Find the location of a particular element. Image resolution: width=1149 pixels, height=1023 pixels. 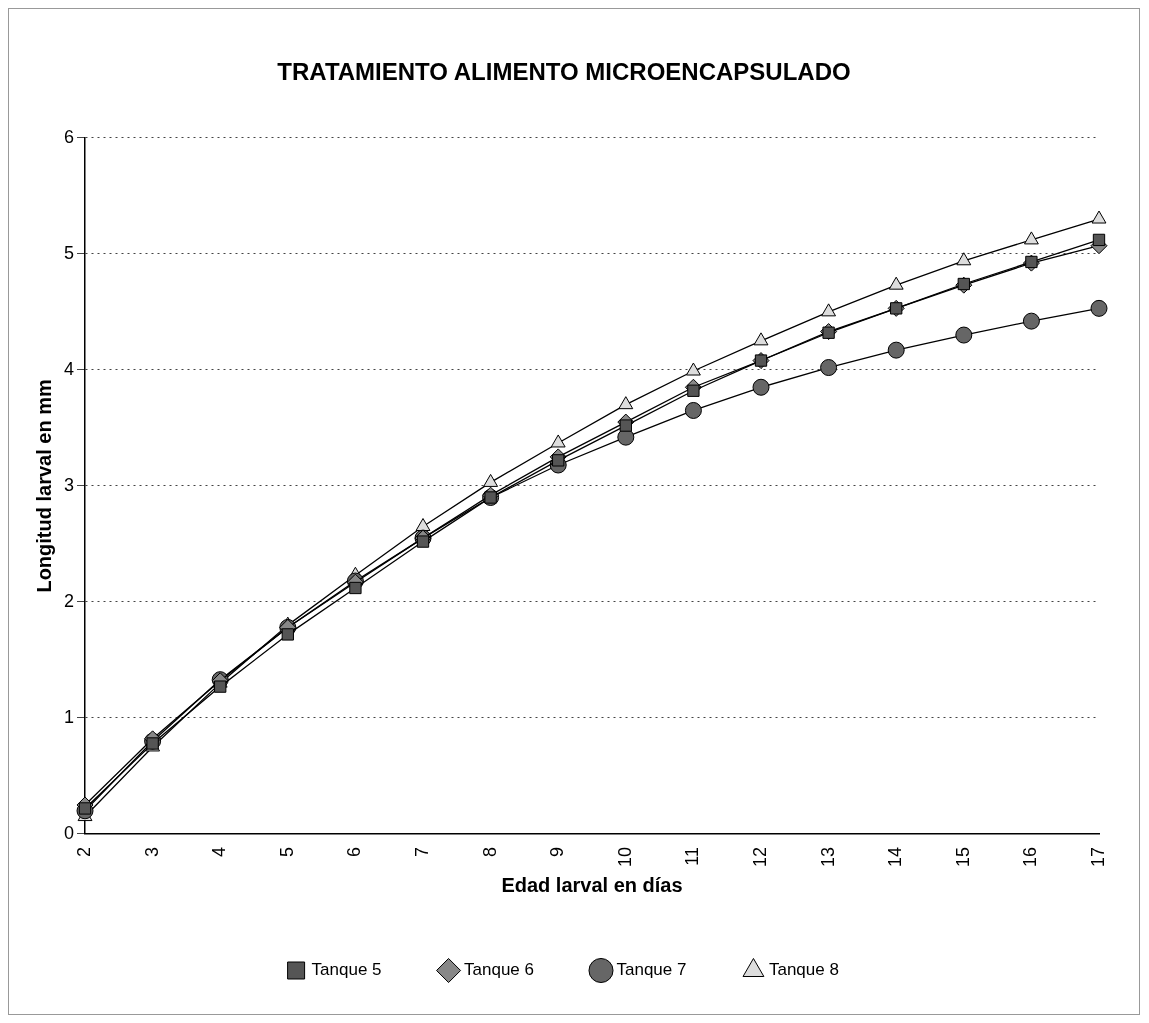

x-tick-label: 14 is located at coordinates (895, 857).